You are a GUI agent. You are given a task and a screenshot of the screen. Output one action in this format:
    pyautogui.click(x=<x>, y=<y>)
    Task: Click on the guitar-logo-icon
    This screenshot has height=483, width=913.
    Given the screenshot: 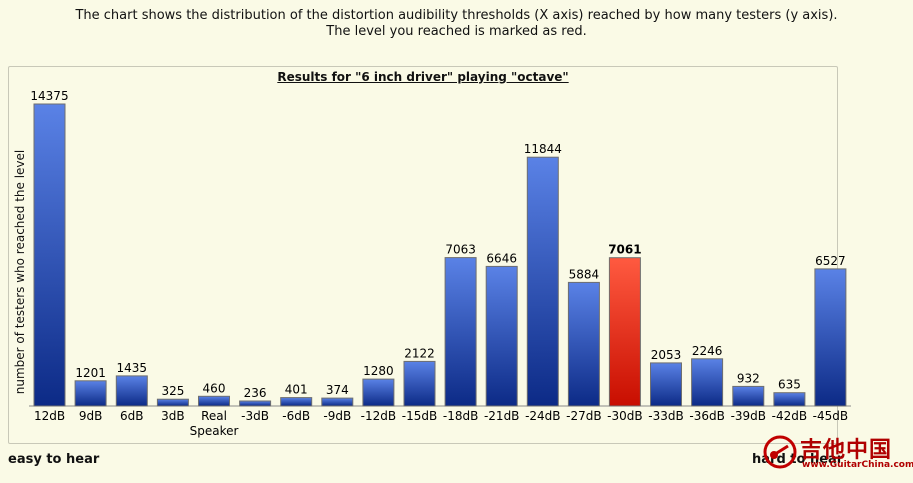 What is the action you would take?
    pyautogui.click(x=780, y=452)
    